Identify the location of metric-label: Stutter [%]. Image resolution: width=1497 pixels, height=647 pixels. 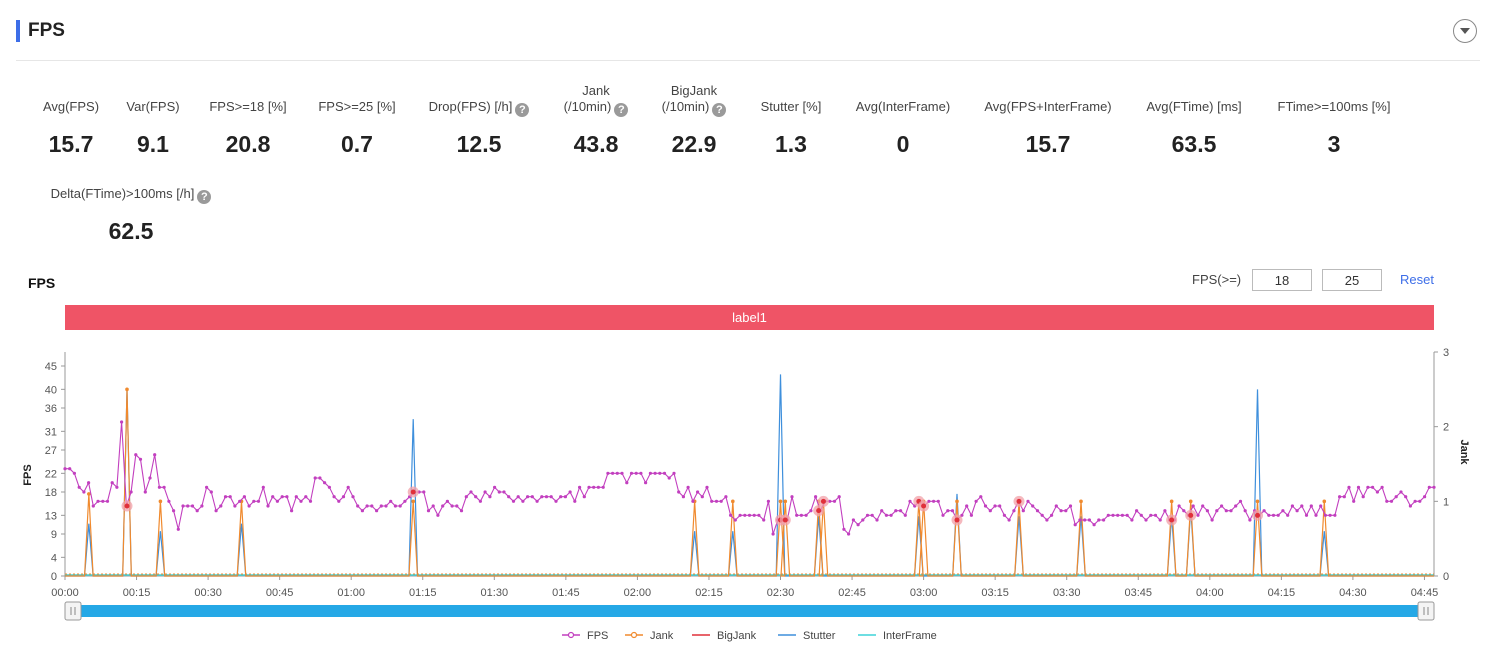
(791, 106).